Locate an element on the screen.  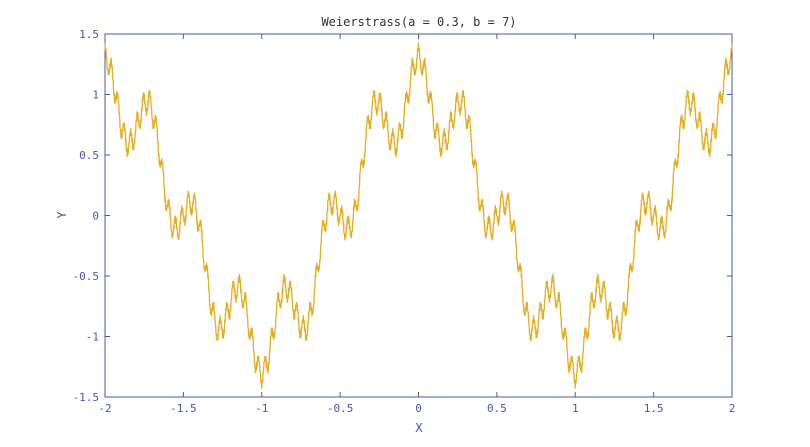
chart-title: Weierstrass(a = 0.3, b = 7) is located at coordinates (418, 22).